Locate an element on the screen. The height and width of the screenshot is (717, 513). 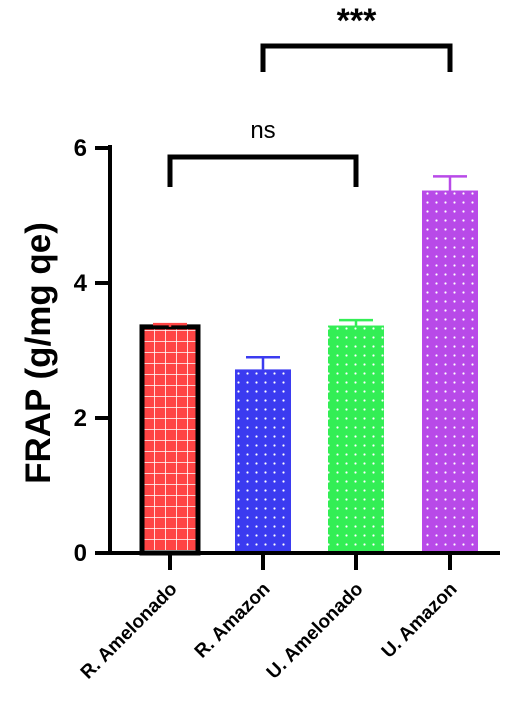
significance-label-2: *** is located at coordinates (357, 21).